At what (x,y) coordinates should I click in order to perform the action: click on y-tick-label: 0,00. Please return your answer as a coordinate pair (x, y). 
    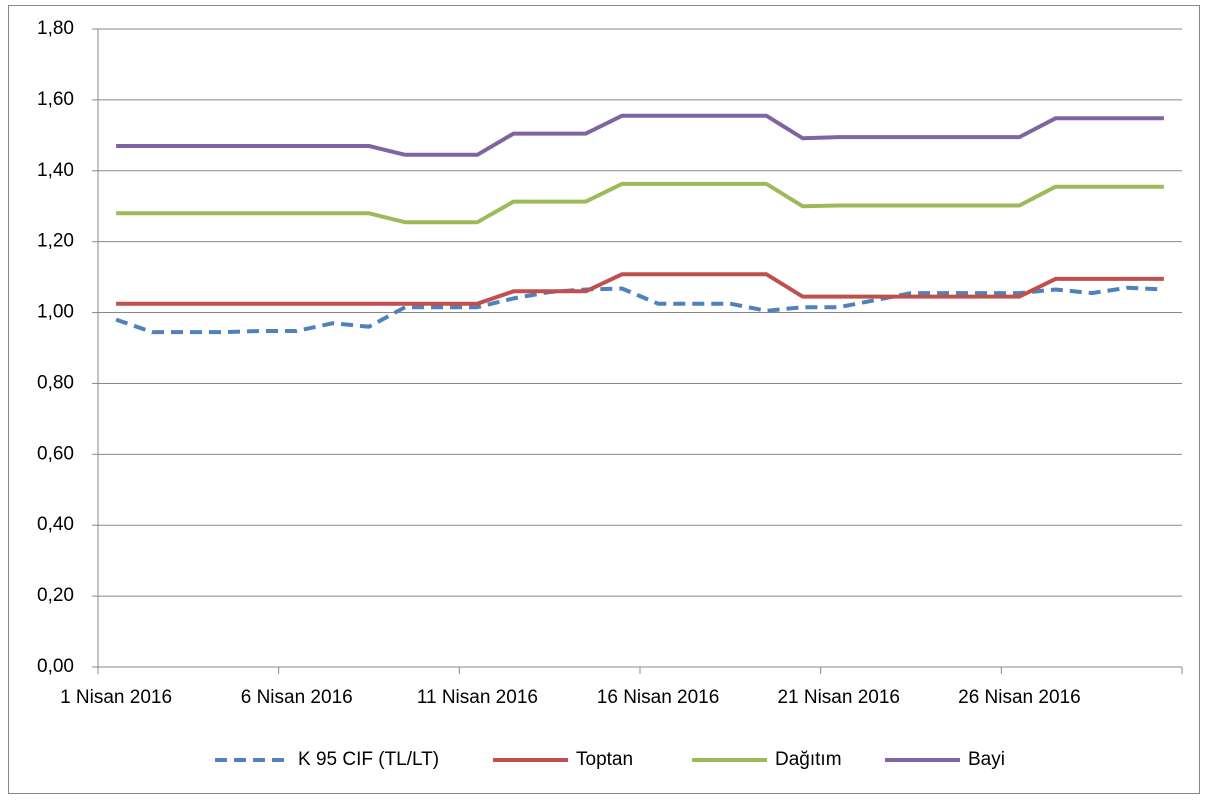
    Looking at the image, I should click on (55, 666).